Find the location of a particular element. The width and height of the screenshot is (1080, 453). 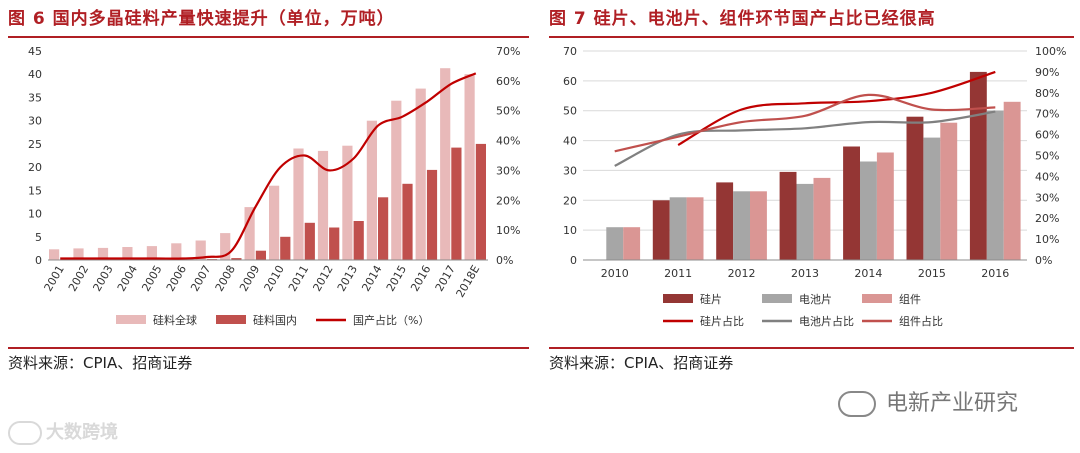

source-left: 资料来源：CPIA、招商证券 is located at coordinates (100, 363).